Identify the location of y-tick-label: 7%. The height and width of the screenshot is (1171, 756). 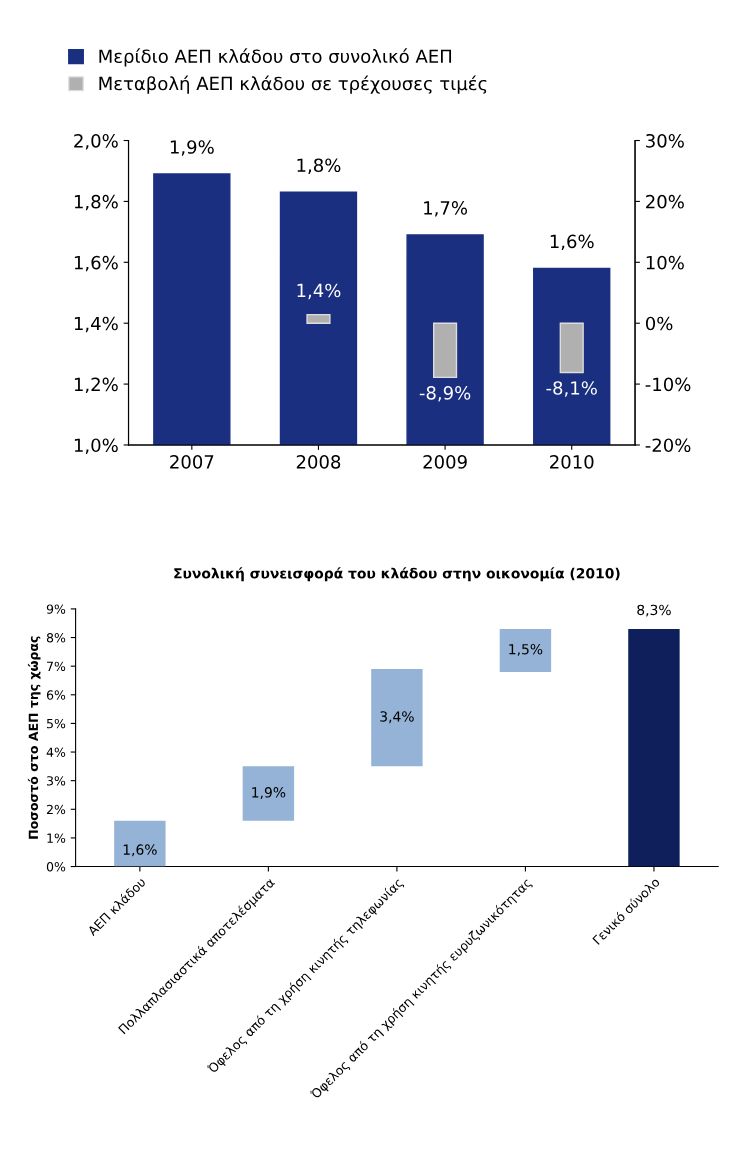
(56, 666).